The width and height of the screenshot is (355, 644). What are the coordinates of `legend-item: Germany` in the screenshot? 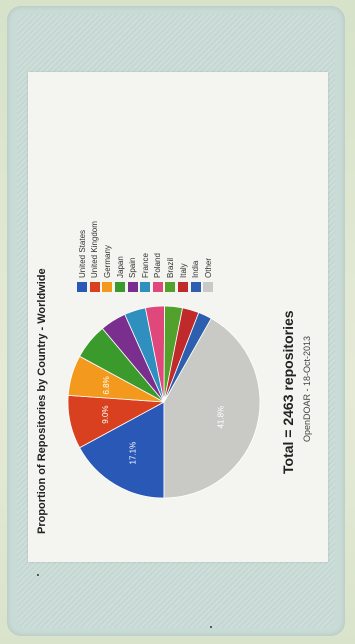 It's located at (107, 192).